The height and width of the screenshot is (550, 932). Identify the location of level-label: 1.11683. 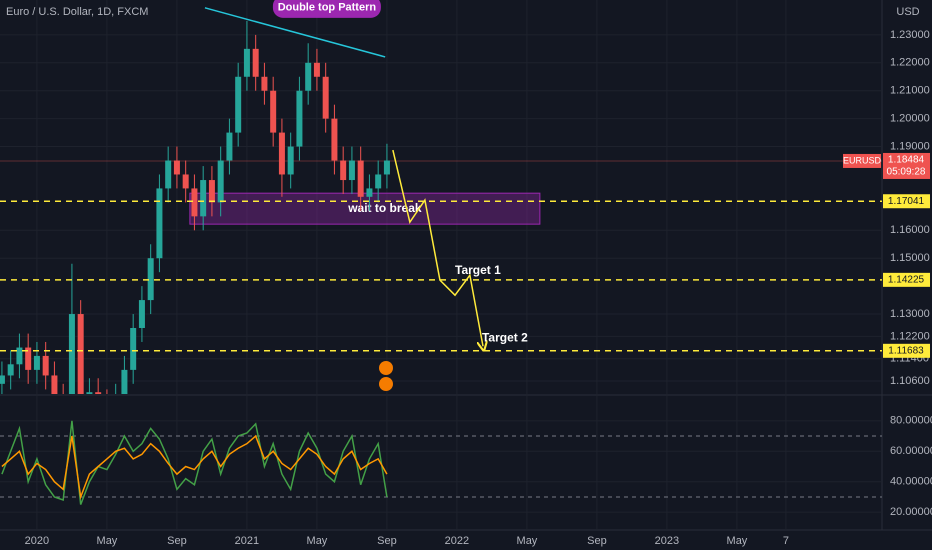
(906, 350).